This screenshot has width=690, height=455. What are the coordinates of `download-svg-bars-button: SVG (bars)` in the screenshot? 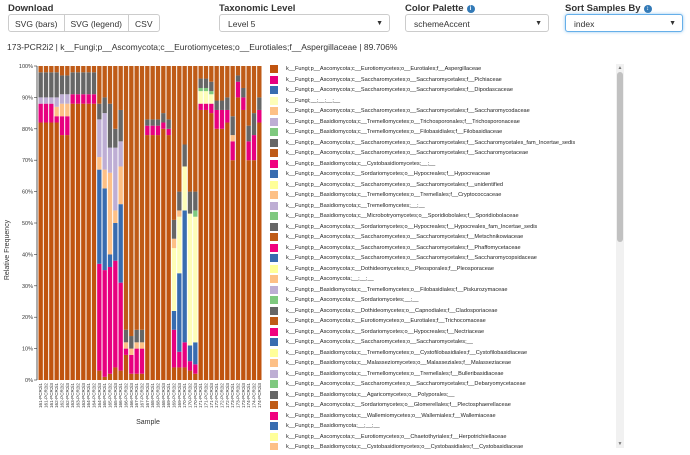 It's located at (36, 23).